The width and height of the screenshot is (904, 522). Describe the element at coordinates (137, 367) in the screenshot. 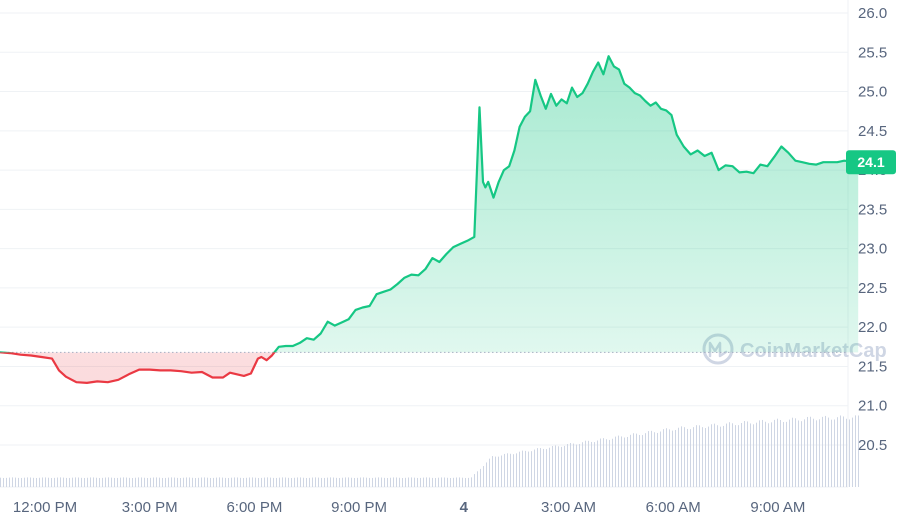

I see `area-fill-down` at that location.